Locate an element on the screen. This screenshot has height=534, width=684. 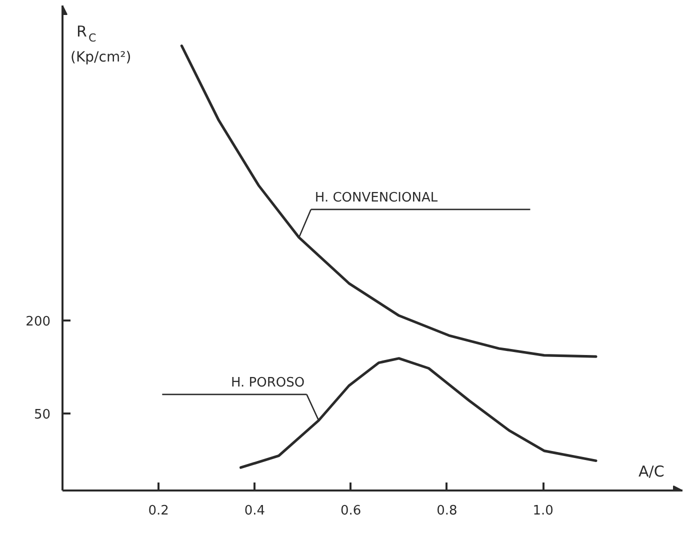
x-tick-label: 0.2 is located at coordinates (158, 511).